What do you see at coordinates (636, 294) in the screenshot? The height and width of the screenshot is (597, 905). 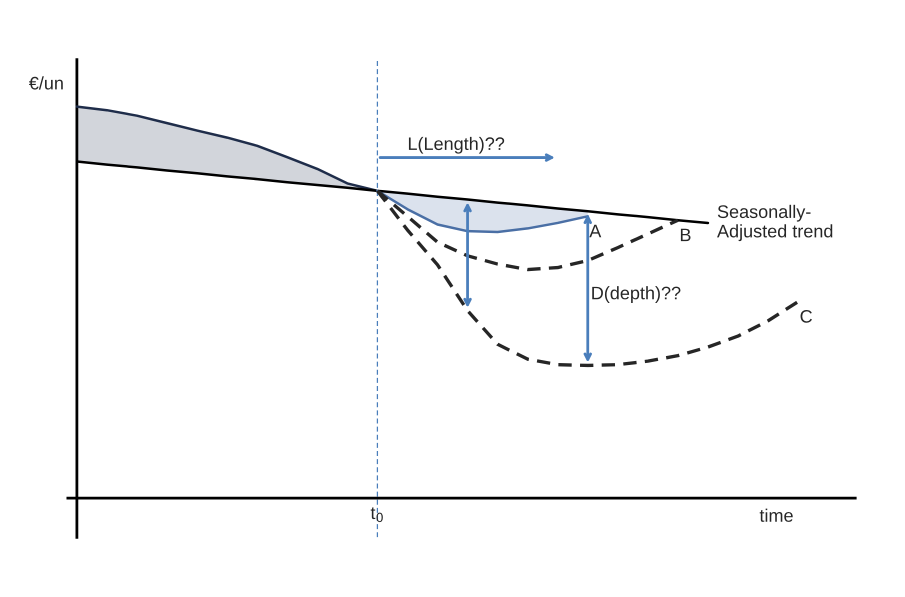 I see `annotation: D(depth)??` at bounding box center [636, 294].